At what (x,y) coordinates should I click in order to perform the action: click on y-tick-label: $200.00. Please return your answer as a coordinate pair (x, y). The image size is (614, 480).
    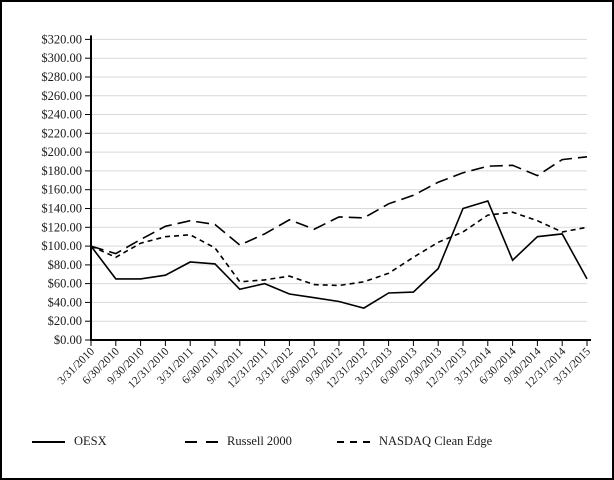
    Looking at the image, I should click on (61, 152).